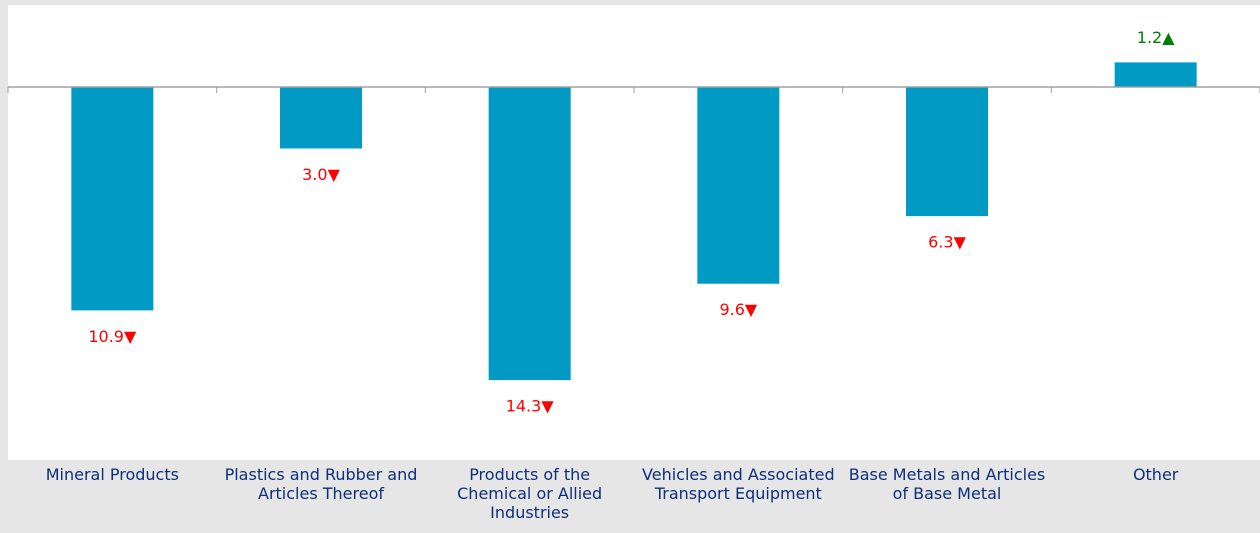 This screenshot has width=1260, height=533. What do you see at coordinates (947, 242) in the screenshot?
I see `data-label: 6.3▼` at bounding box center [947, 242].